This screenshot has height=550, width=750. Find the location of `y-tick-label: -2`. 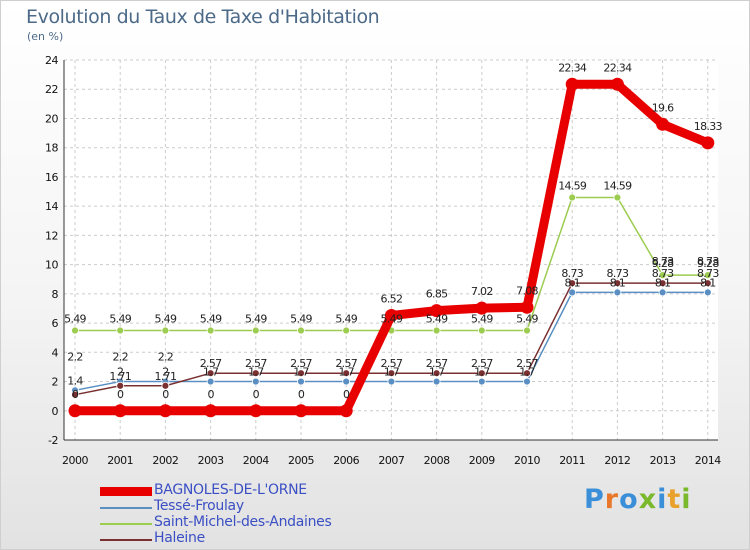

y-tick-label: -2 is located at coordinates (53, 440).